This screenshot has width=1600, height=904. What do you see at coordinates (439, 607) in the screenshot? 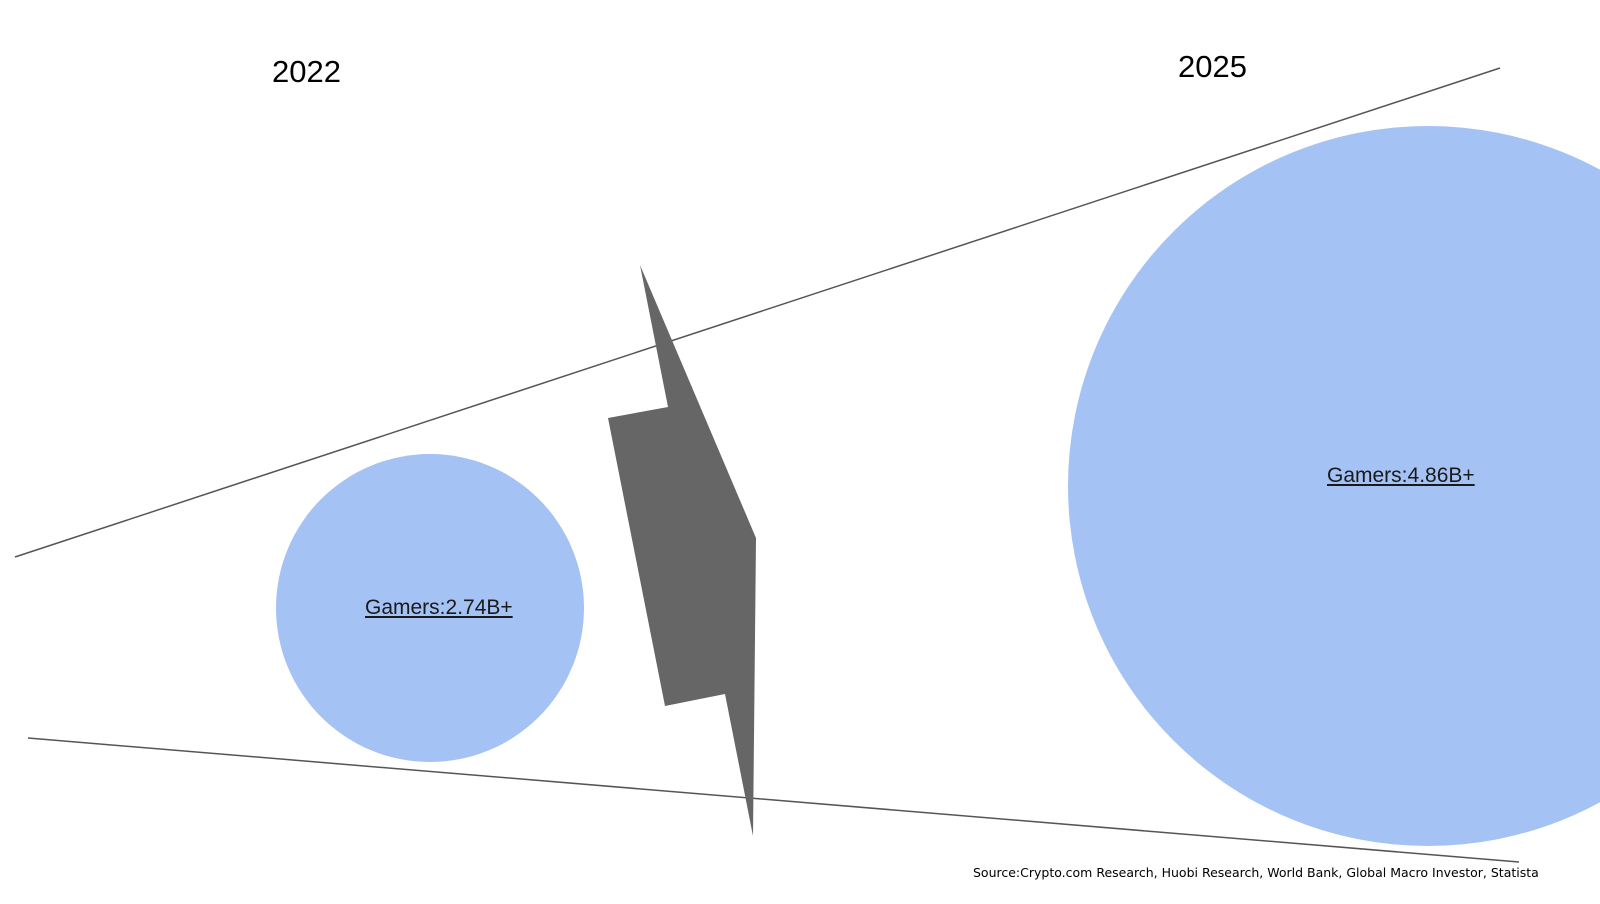
I see `gamers-2022-label: Gamers:2.74B+` at bounding box center [439, 607].